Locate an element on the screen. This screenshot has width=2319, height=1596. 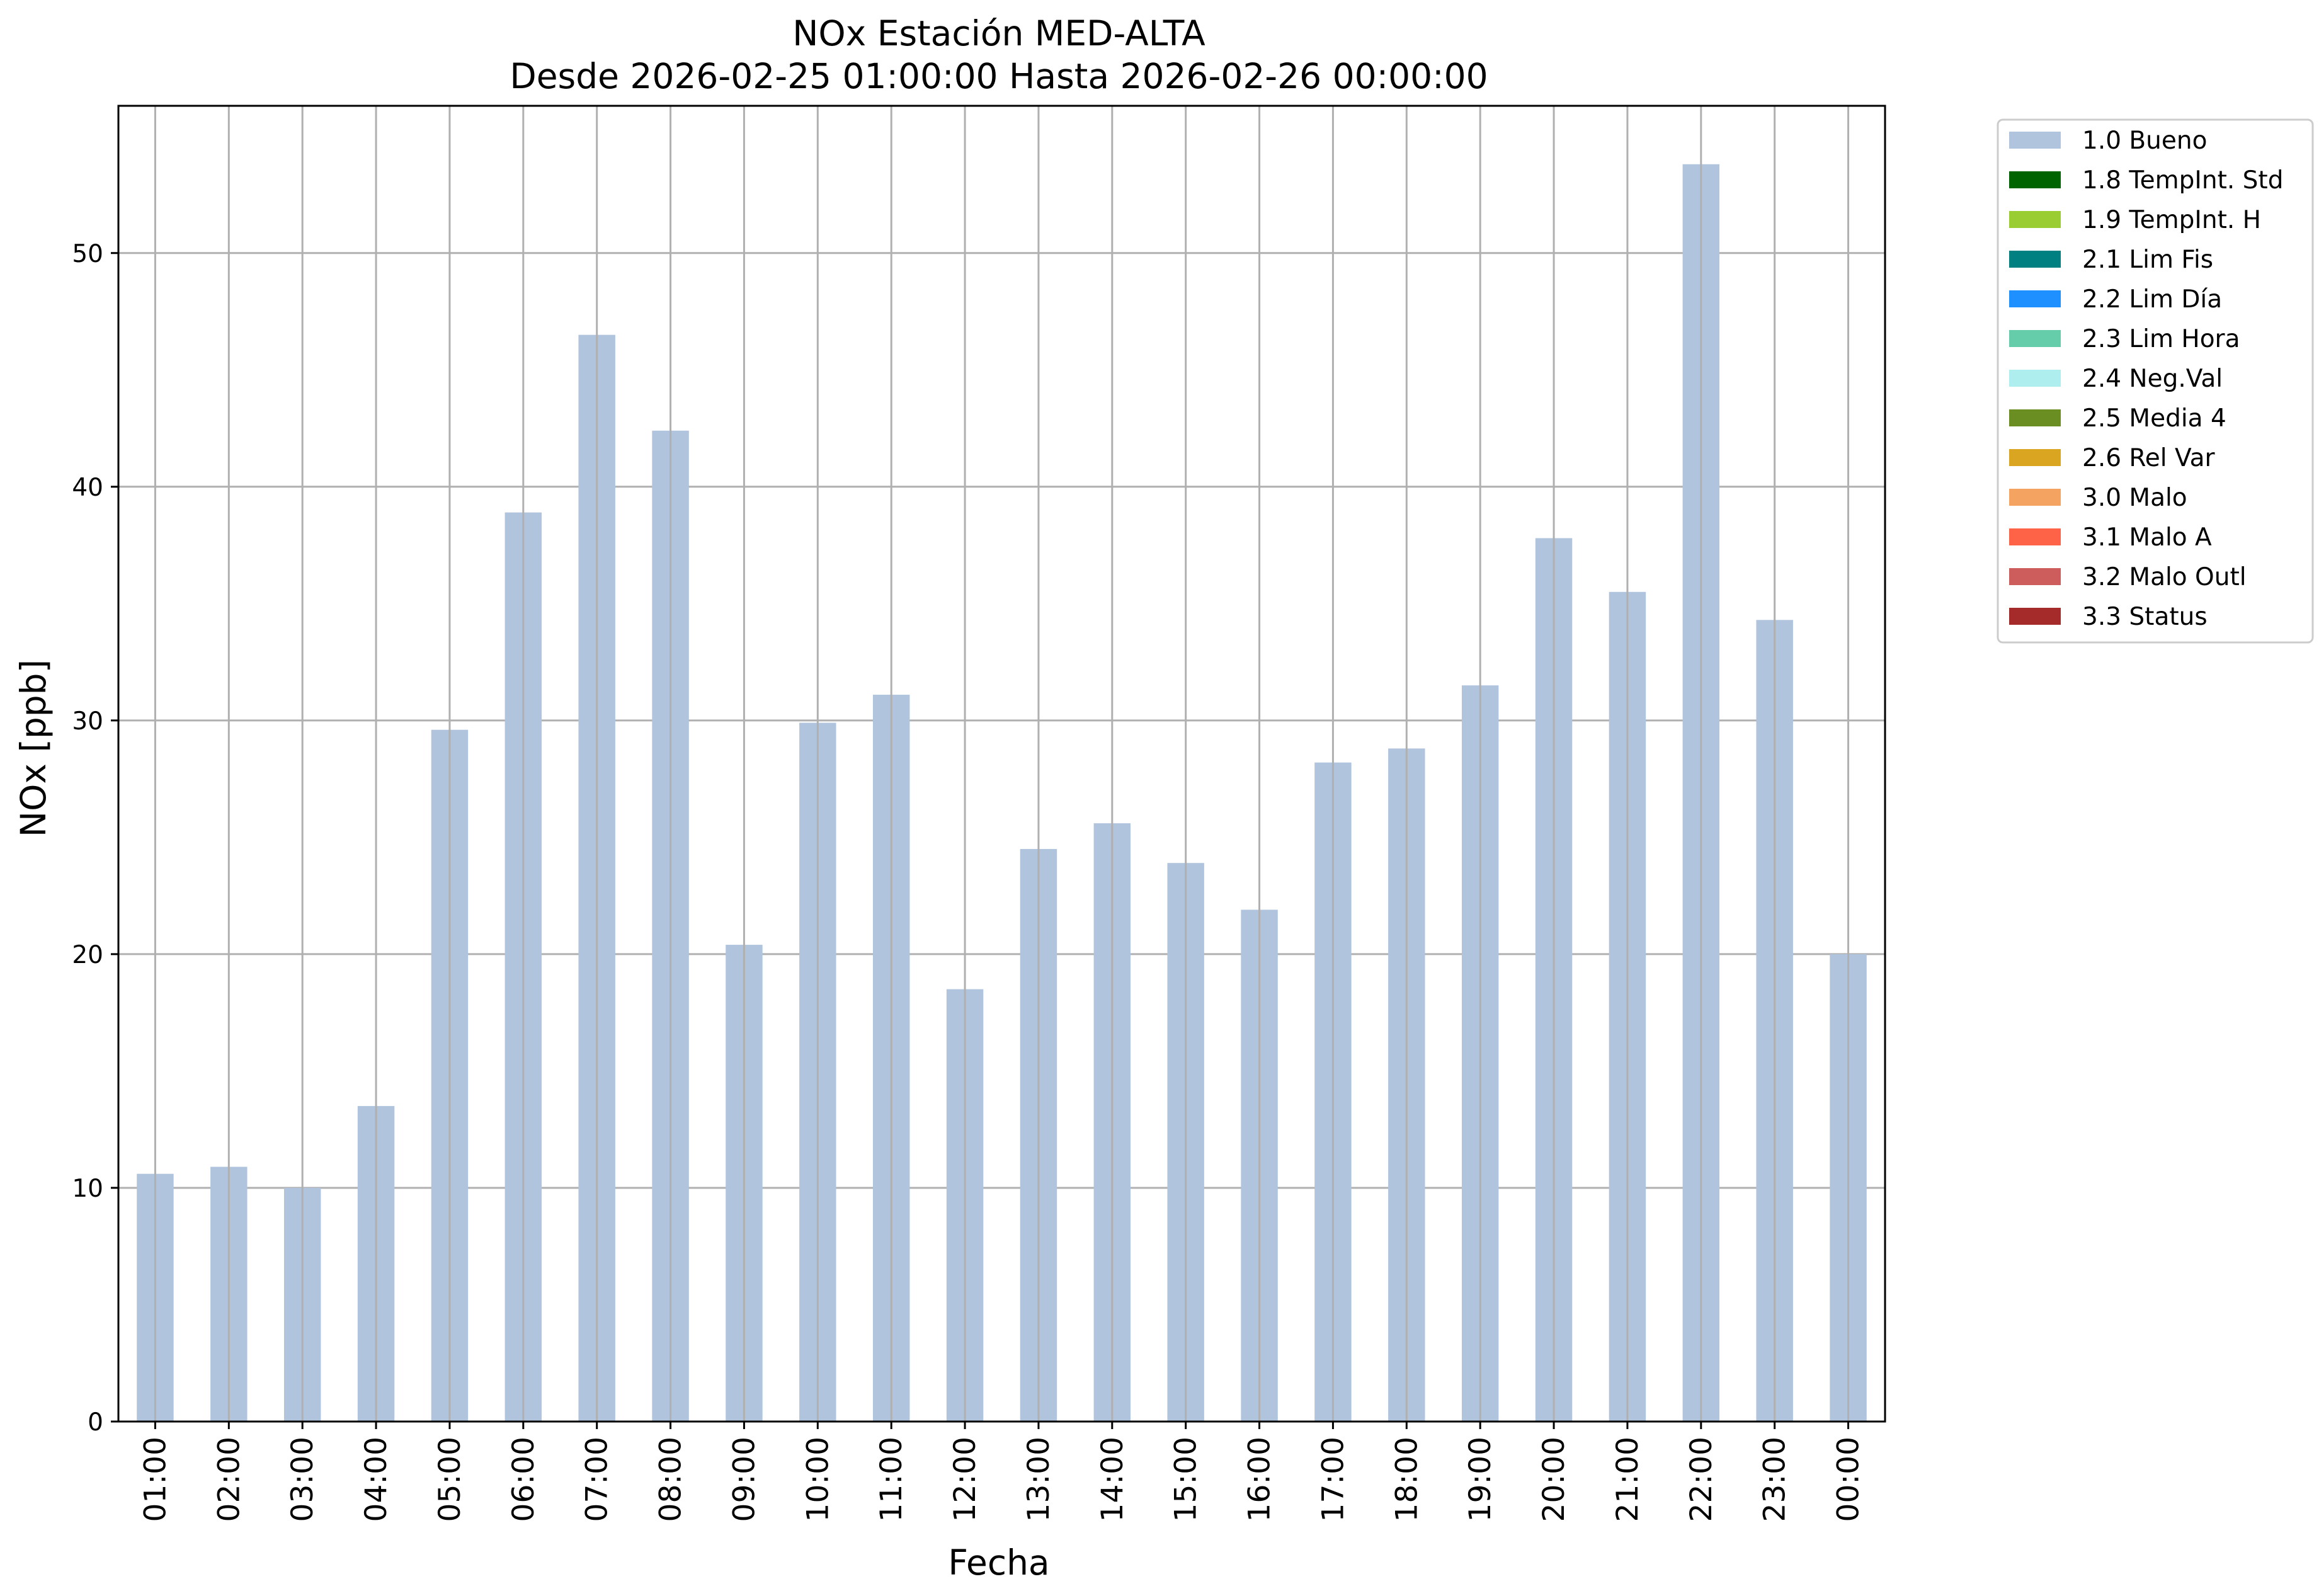
x-tick-label: 22:00 is located at coordinates (1701, 1479).